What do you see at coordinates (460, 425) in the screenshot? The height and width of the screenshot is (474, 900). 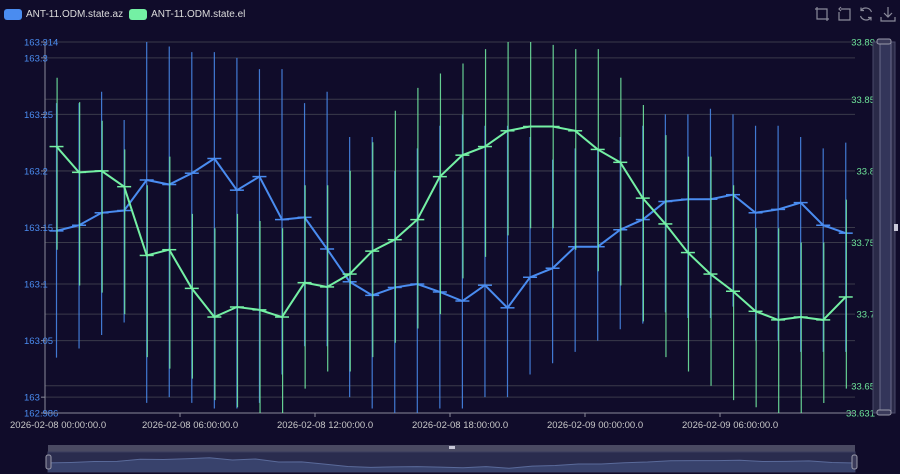 I see `x-tick-label: 2026-02-08 18:00:00.0` at bounding box center [460, 425].